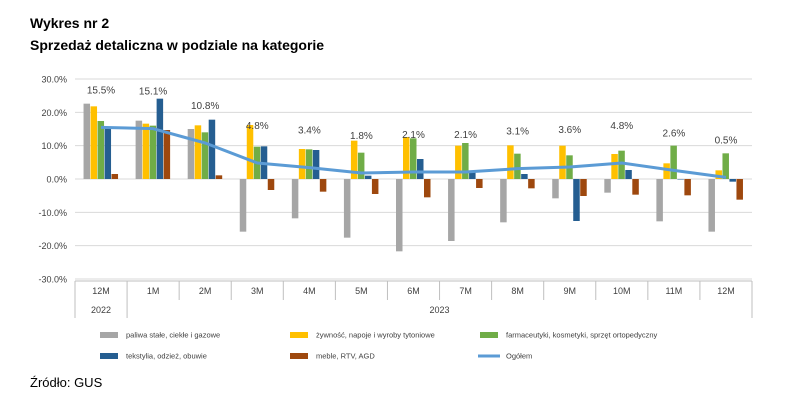  I want to click on y-tick-label: 30.0%, so click(54, 80).